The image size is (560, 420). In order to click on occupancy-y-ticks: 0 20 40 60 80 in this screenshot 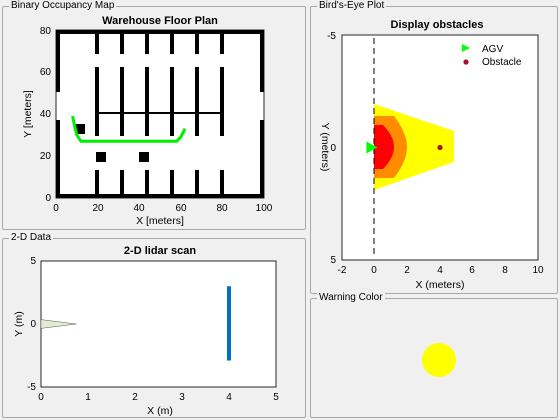, I will do `click(46, 115)`.